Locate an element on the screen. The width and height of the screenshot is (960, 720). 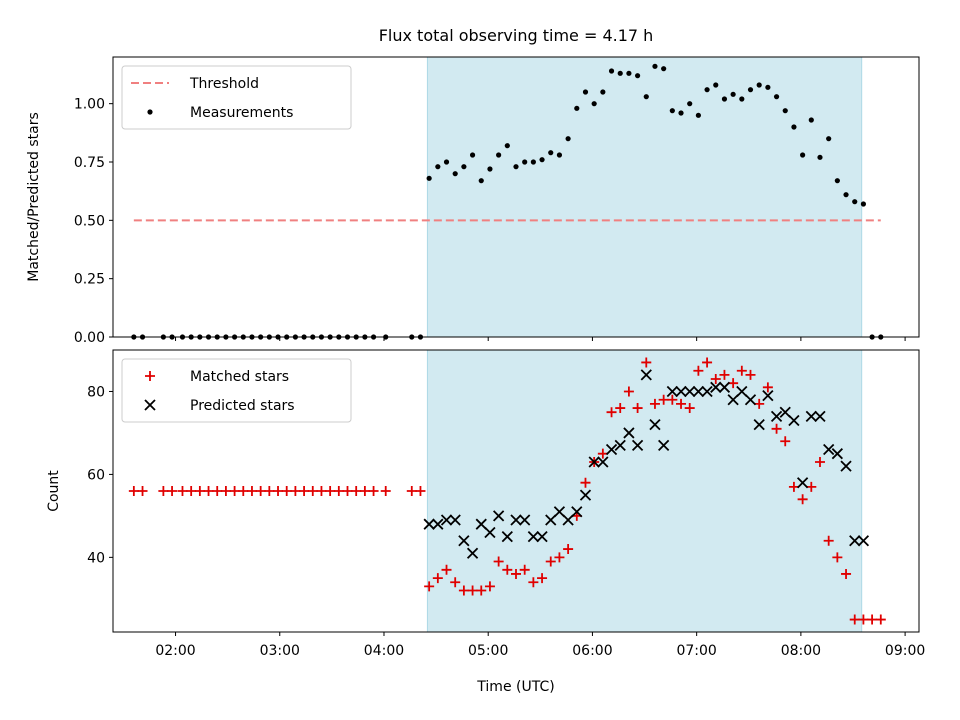
x-tick-label: 08:00 is located at coordinates (801, 651).